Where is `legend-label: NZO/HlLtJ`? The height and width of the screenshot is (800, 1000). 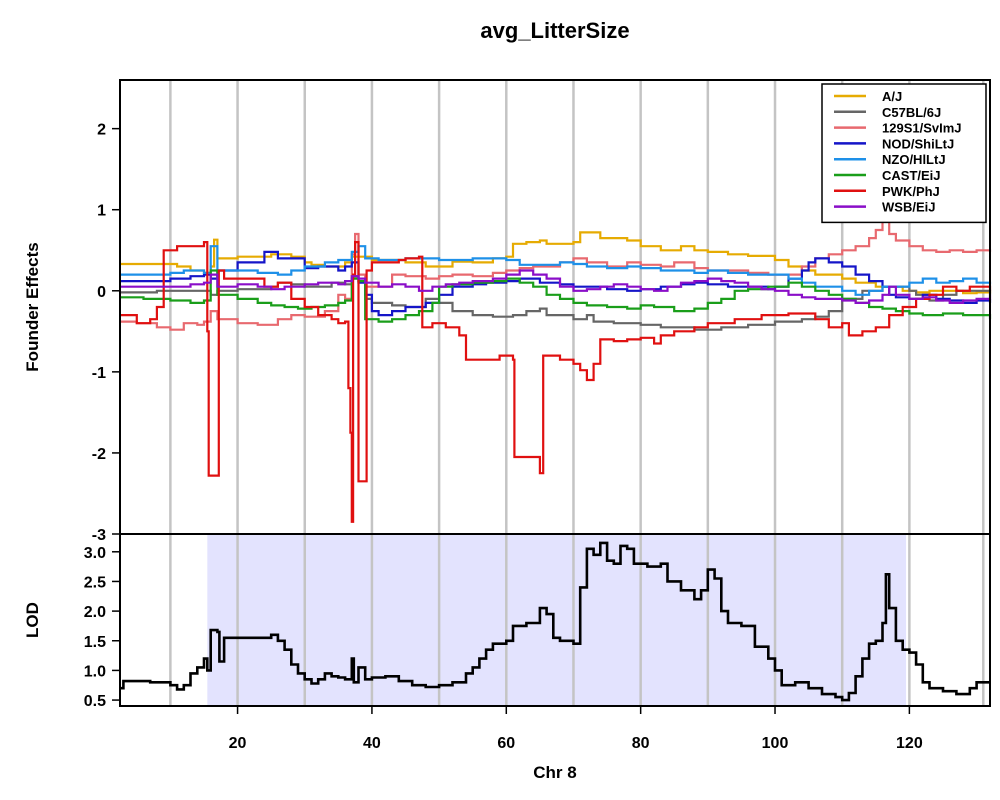 legend-label: NZO/HlLtJ is located at coordinates (914, 159).